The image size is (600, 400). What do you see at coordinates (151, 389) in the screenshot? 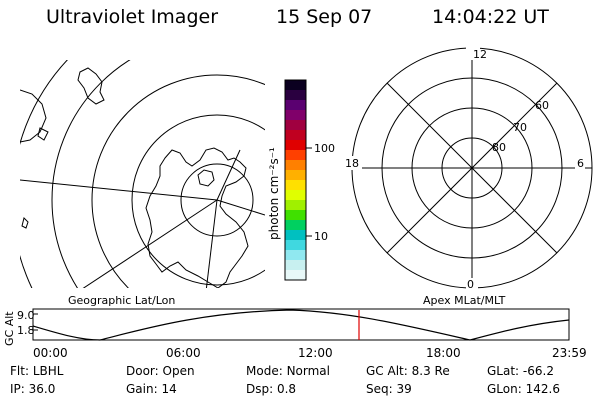
I see `info-gain: Gain: 14` at bounding box center [151, 389].